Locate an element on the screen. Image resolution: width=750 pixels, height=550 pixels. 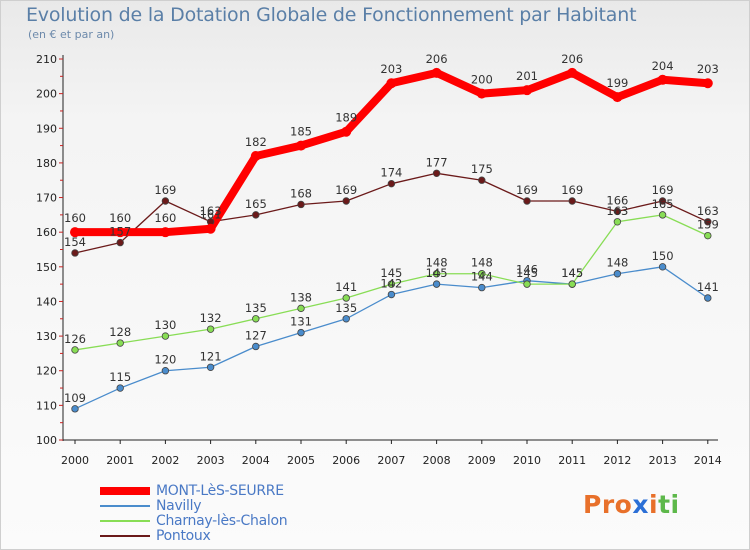
x-tick-label: 2000 is located at coordinates (75, 460).